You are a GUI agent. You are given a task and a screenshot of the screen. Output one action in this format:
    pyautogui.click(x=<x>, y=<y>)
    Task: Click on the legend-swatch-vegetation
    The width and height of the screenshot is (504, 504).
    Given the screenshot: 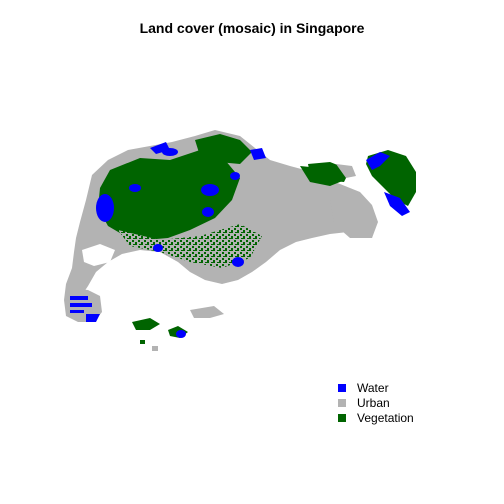 What is the action you would take?
    pyautogui.click(x=342, y=417)
    